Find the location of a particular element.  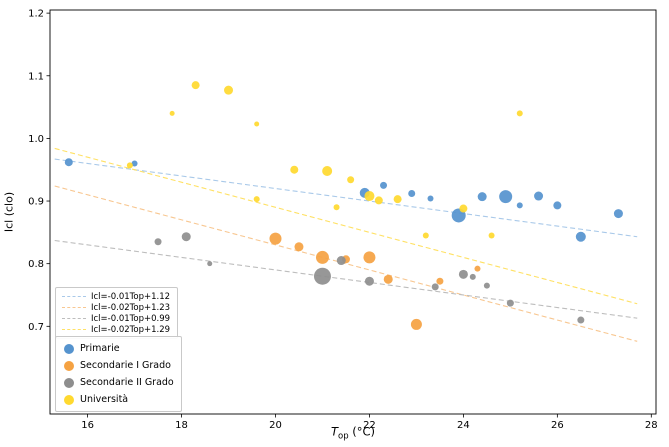

x-axis-subscript: op is located at coordinates (343, 436).